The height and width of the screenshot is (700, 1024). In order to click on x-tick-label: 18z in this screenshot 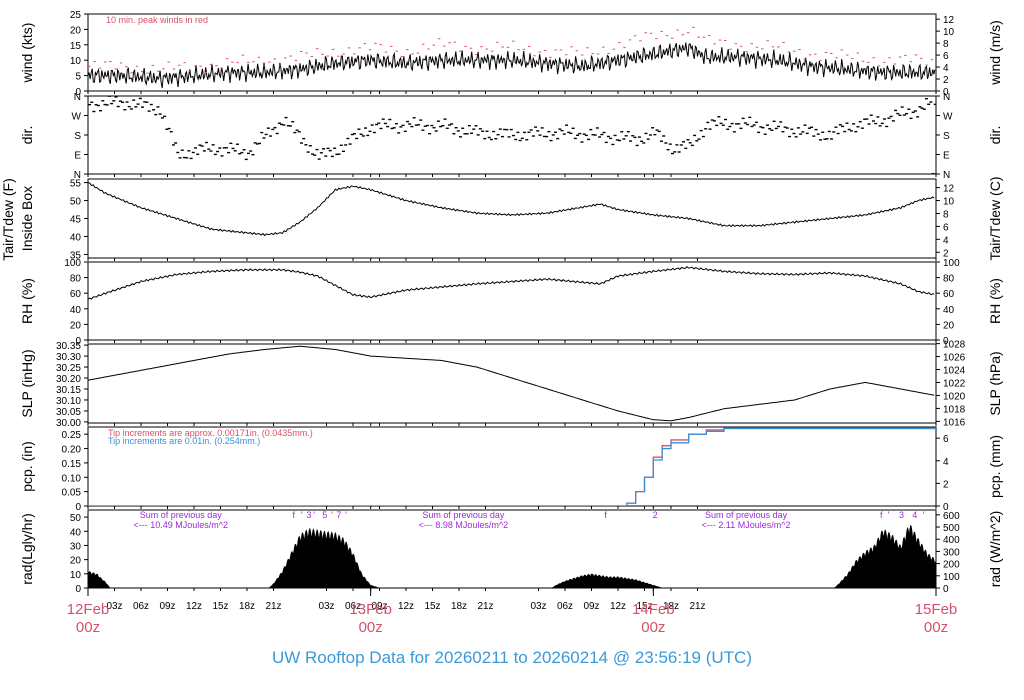, I will do `click(459, 606)`.